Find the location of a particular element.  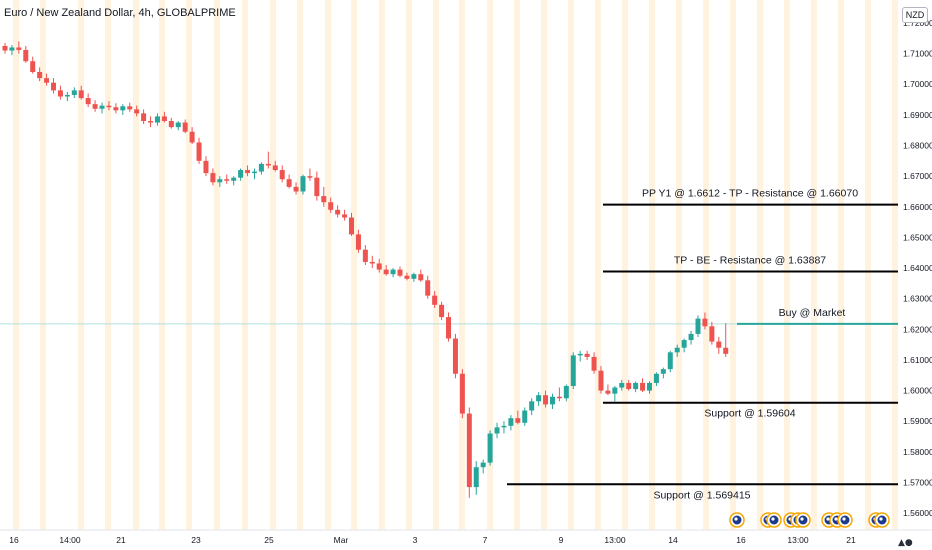

event-glint is located at coordinates (736, 519).